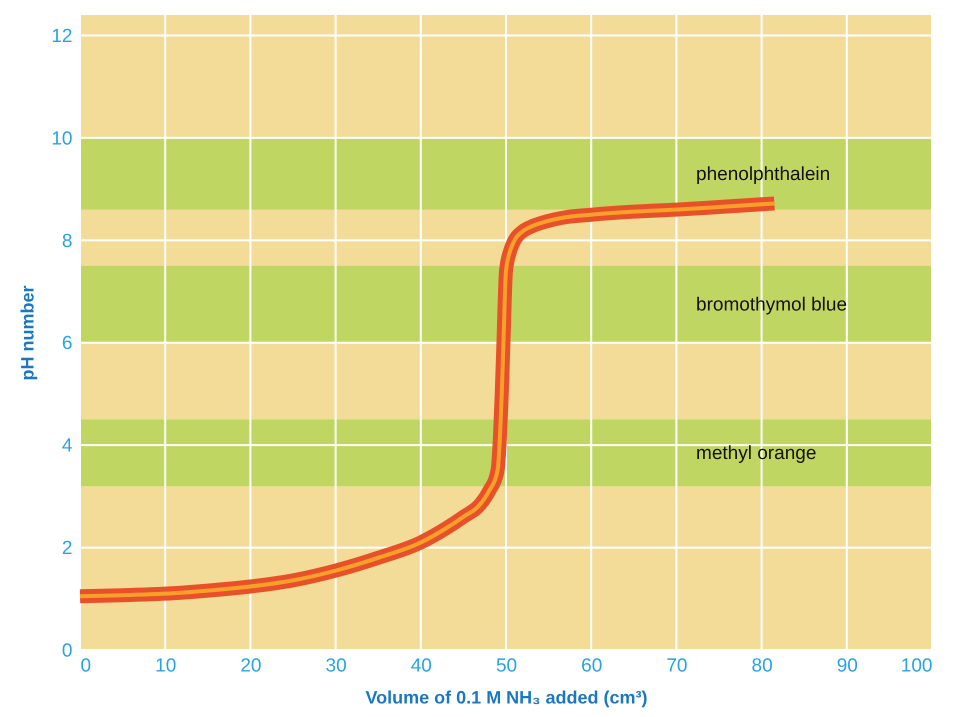 This screenshot has width=954, height=717. What do you see at coordinates (86, 666) in the screenshot?
I see `x-tick-label: 0` at bounding box center [86, 666].